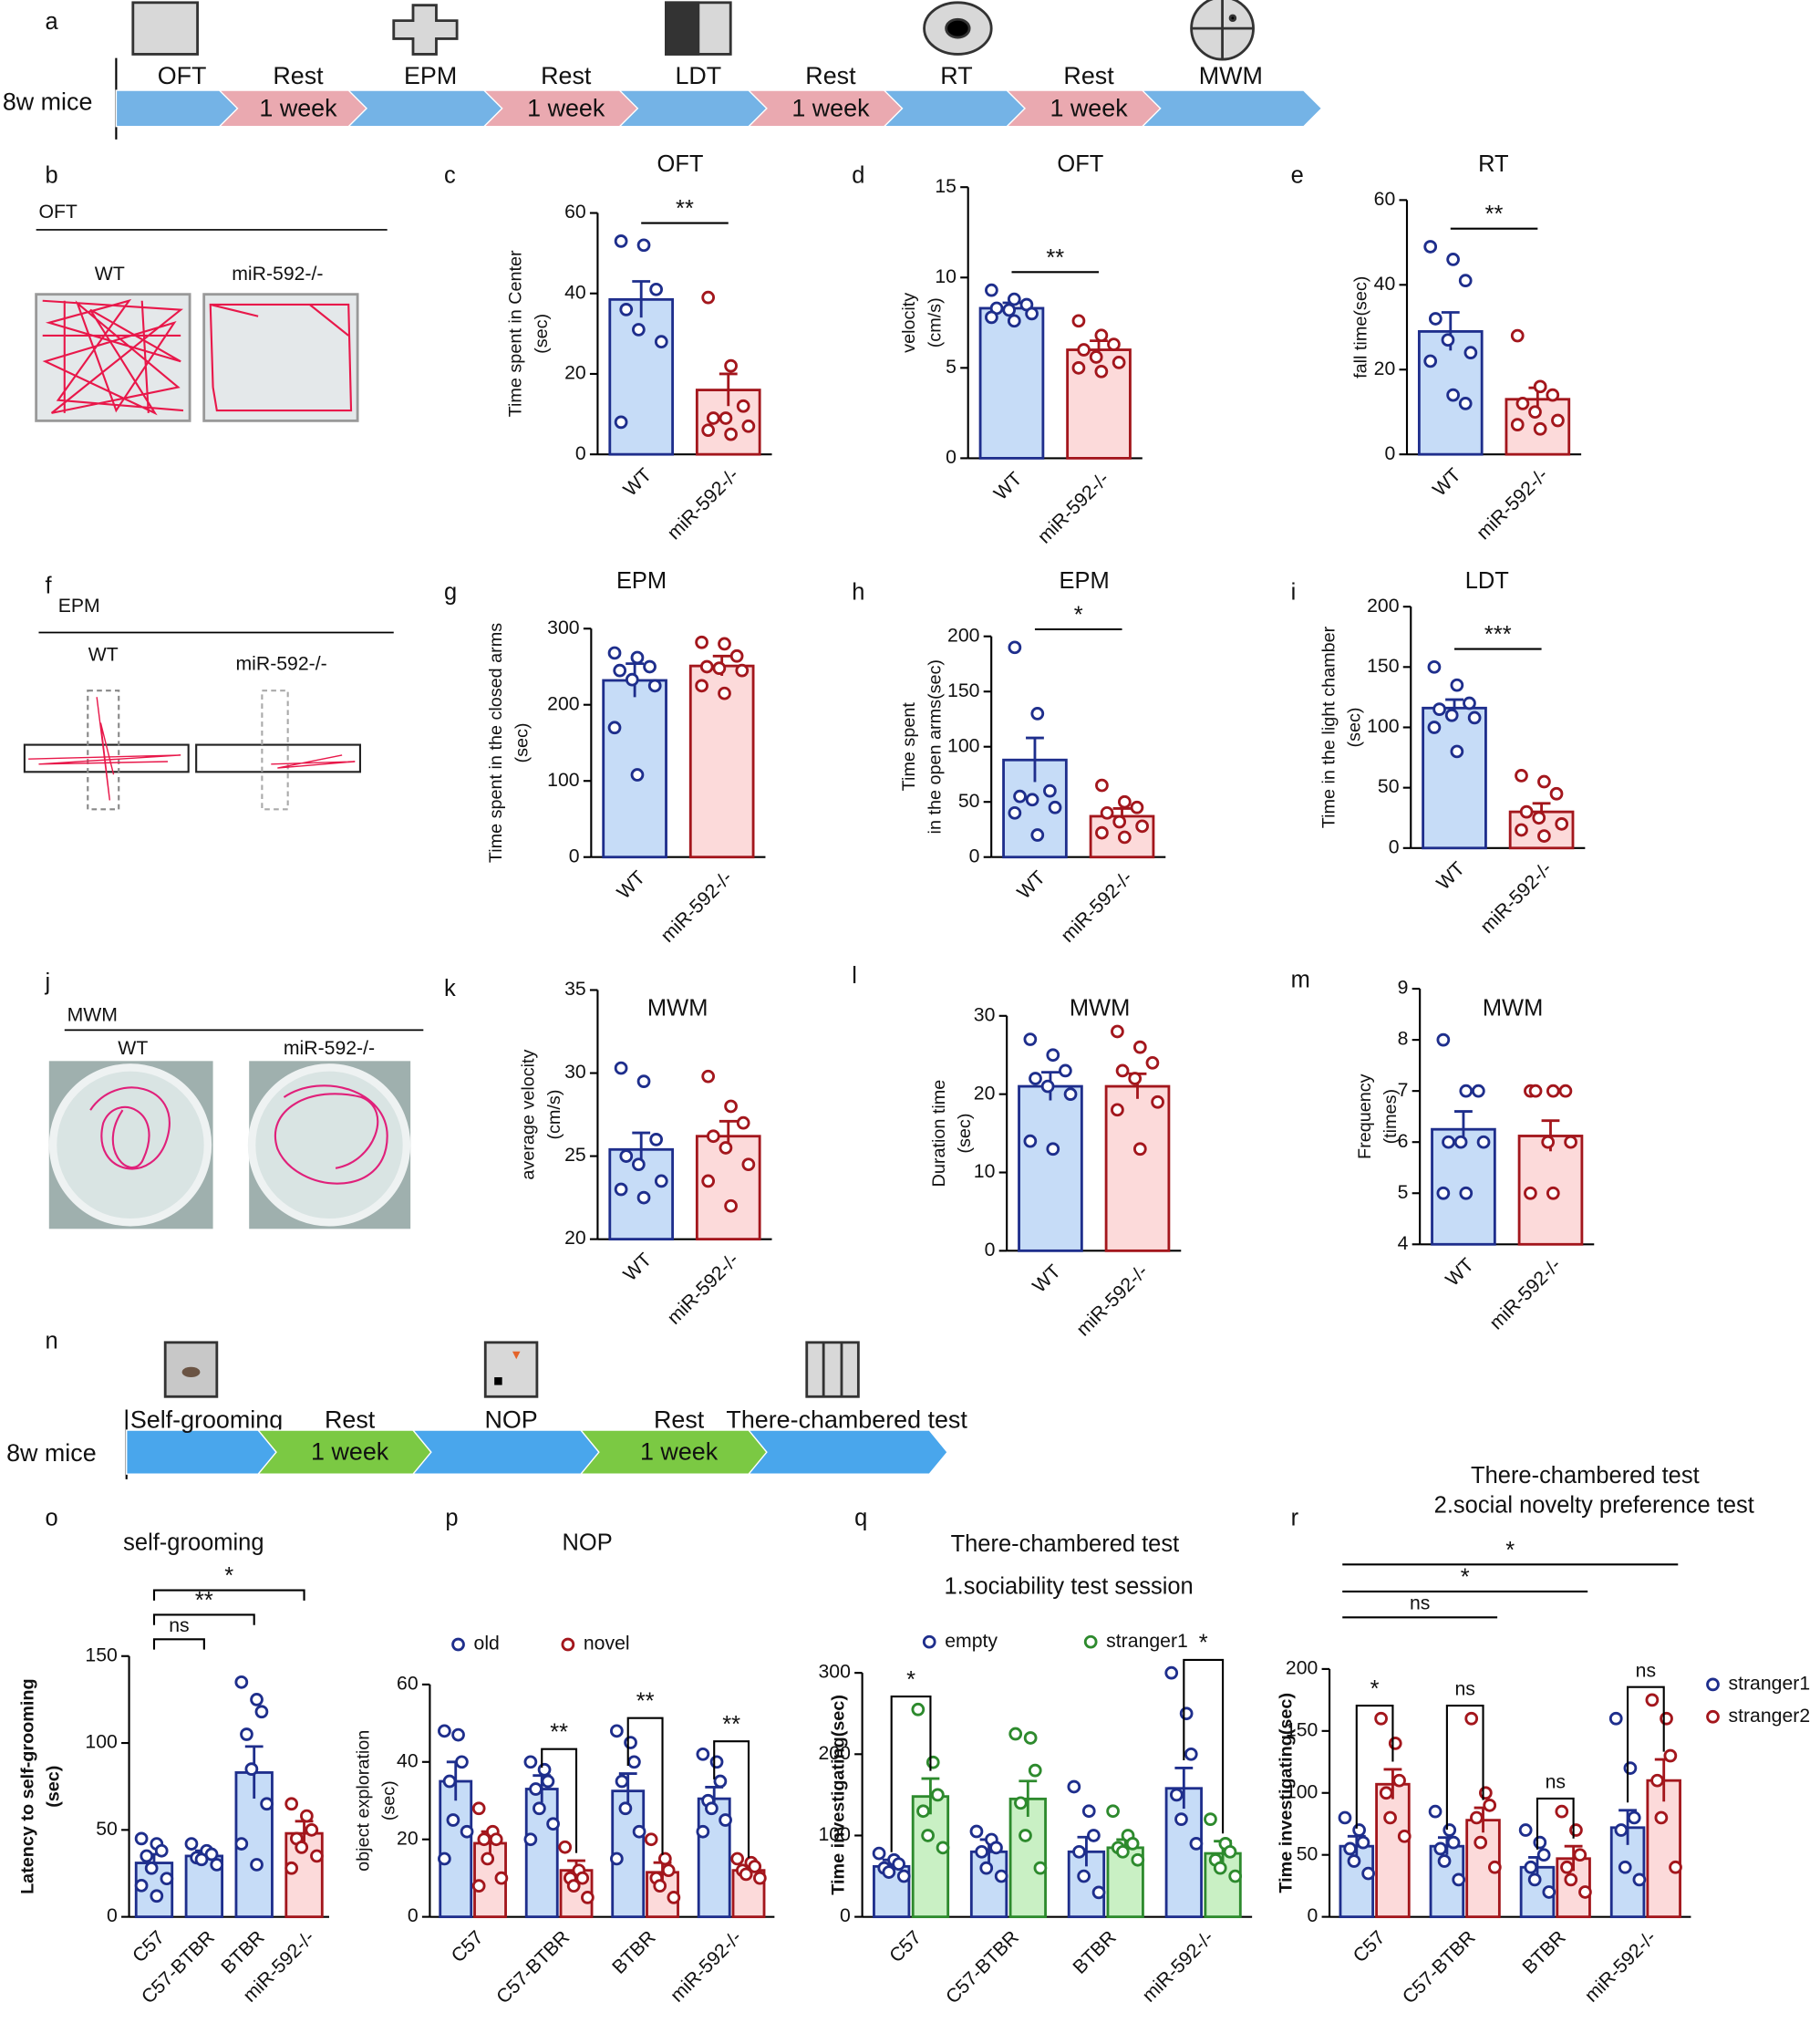  I want to click on chart-title: There-chambered test, so click(1585, 1475).